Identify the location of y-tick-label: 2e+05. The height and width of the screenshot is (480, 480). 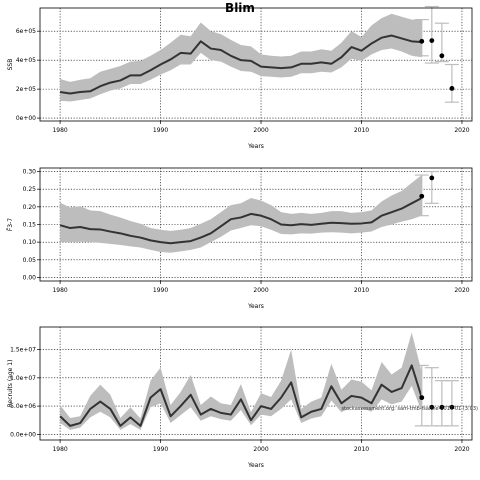
(26, 89).